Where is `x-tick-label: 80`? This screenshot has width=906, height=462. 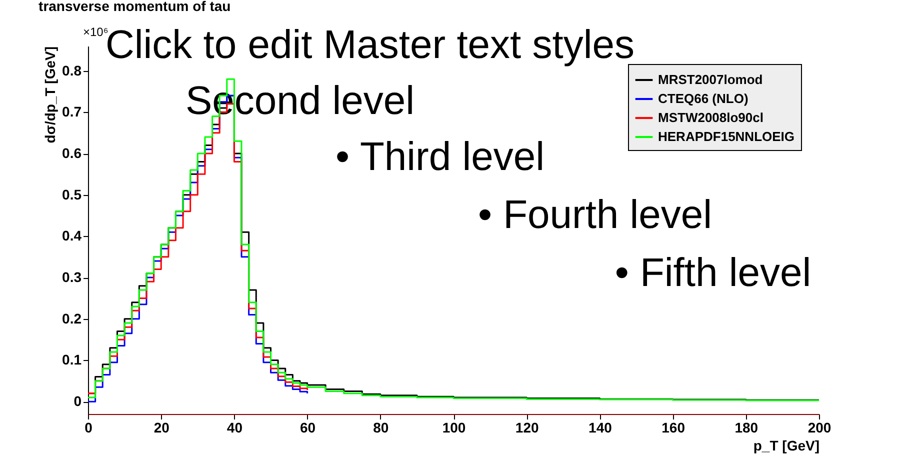
x-tick-label: 80 is located at coordinates (381, 428).